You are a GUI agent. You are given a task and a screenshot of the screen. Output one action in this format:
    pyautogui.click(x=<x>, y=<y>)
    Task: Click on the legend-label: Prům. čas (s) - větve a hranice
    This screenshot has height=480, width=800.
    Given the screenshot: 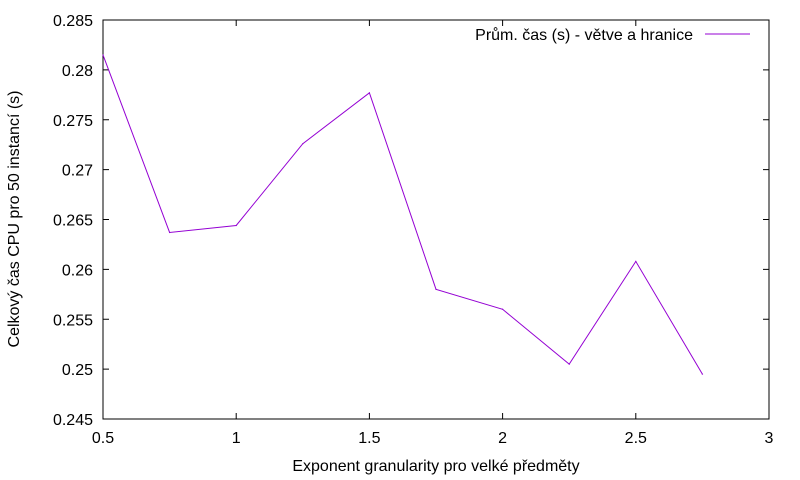 What is the action you would take?
    pyautogui.click(x=584, y=35)
    